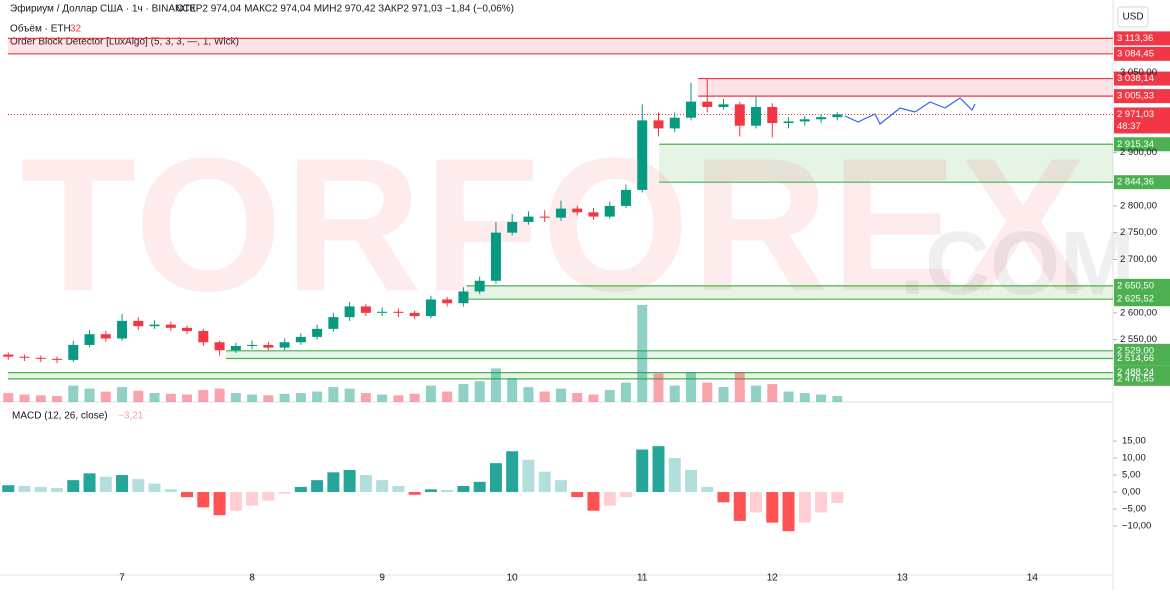 The width and height of the screenshot is (1170, 600). What do you see at coordinates (1138, 232) in the screenshot?
I see `y-tick-label: 2 750,00` at bounding box center [1138, 232].